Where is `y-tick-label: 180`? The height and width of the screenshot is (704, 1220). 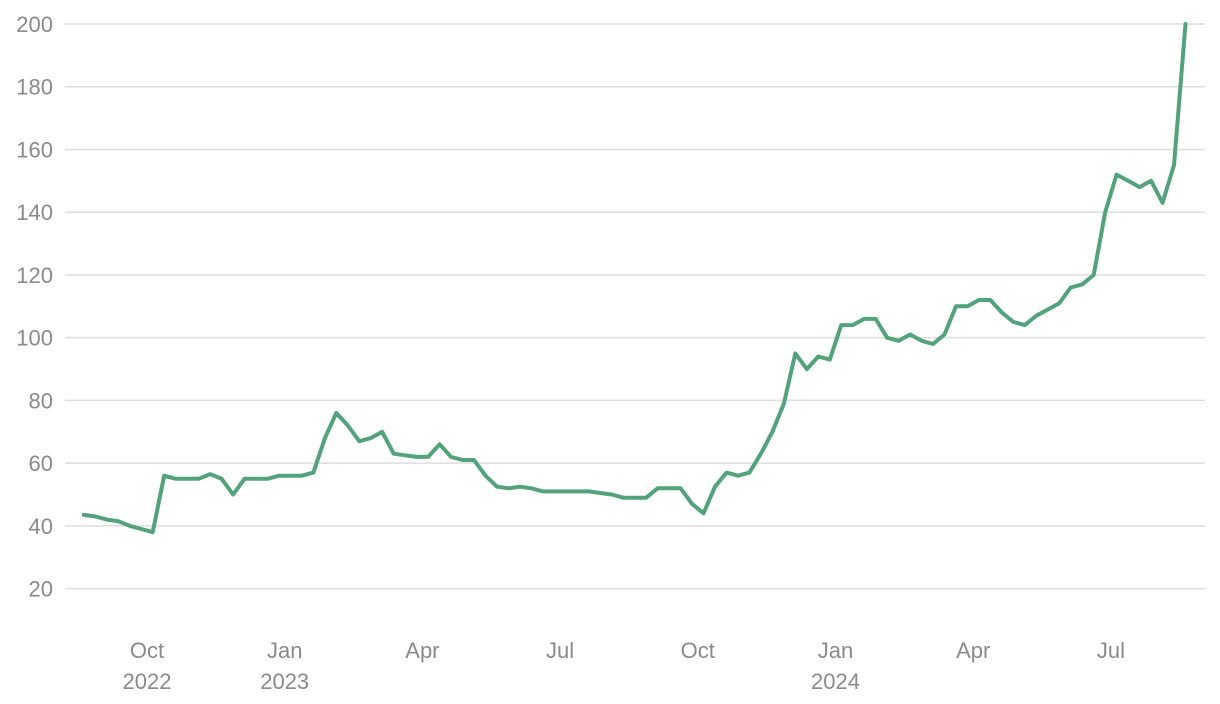 y-tick-label: 180 is located at coordinates (34, 87).